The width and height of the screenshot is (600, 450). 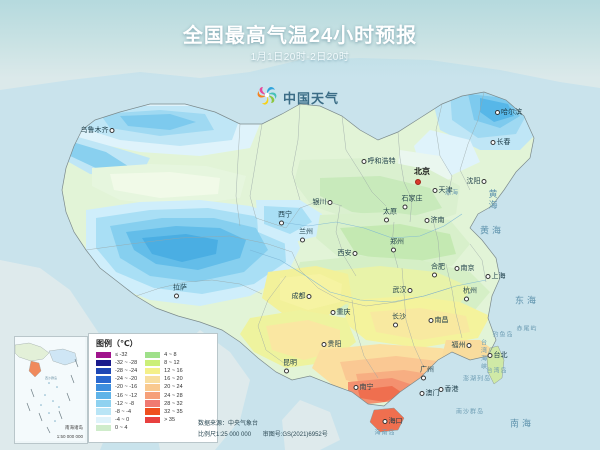 I want to click on legend-item: 12 ~ 16, so click(x=164, y=371).